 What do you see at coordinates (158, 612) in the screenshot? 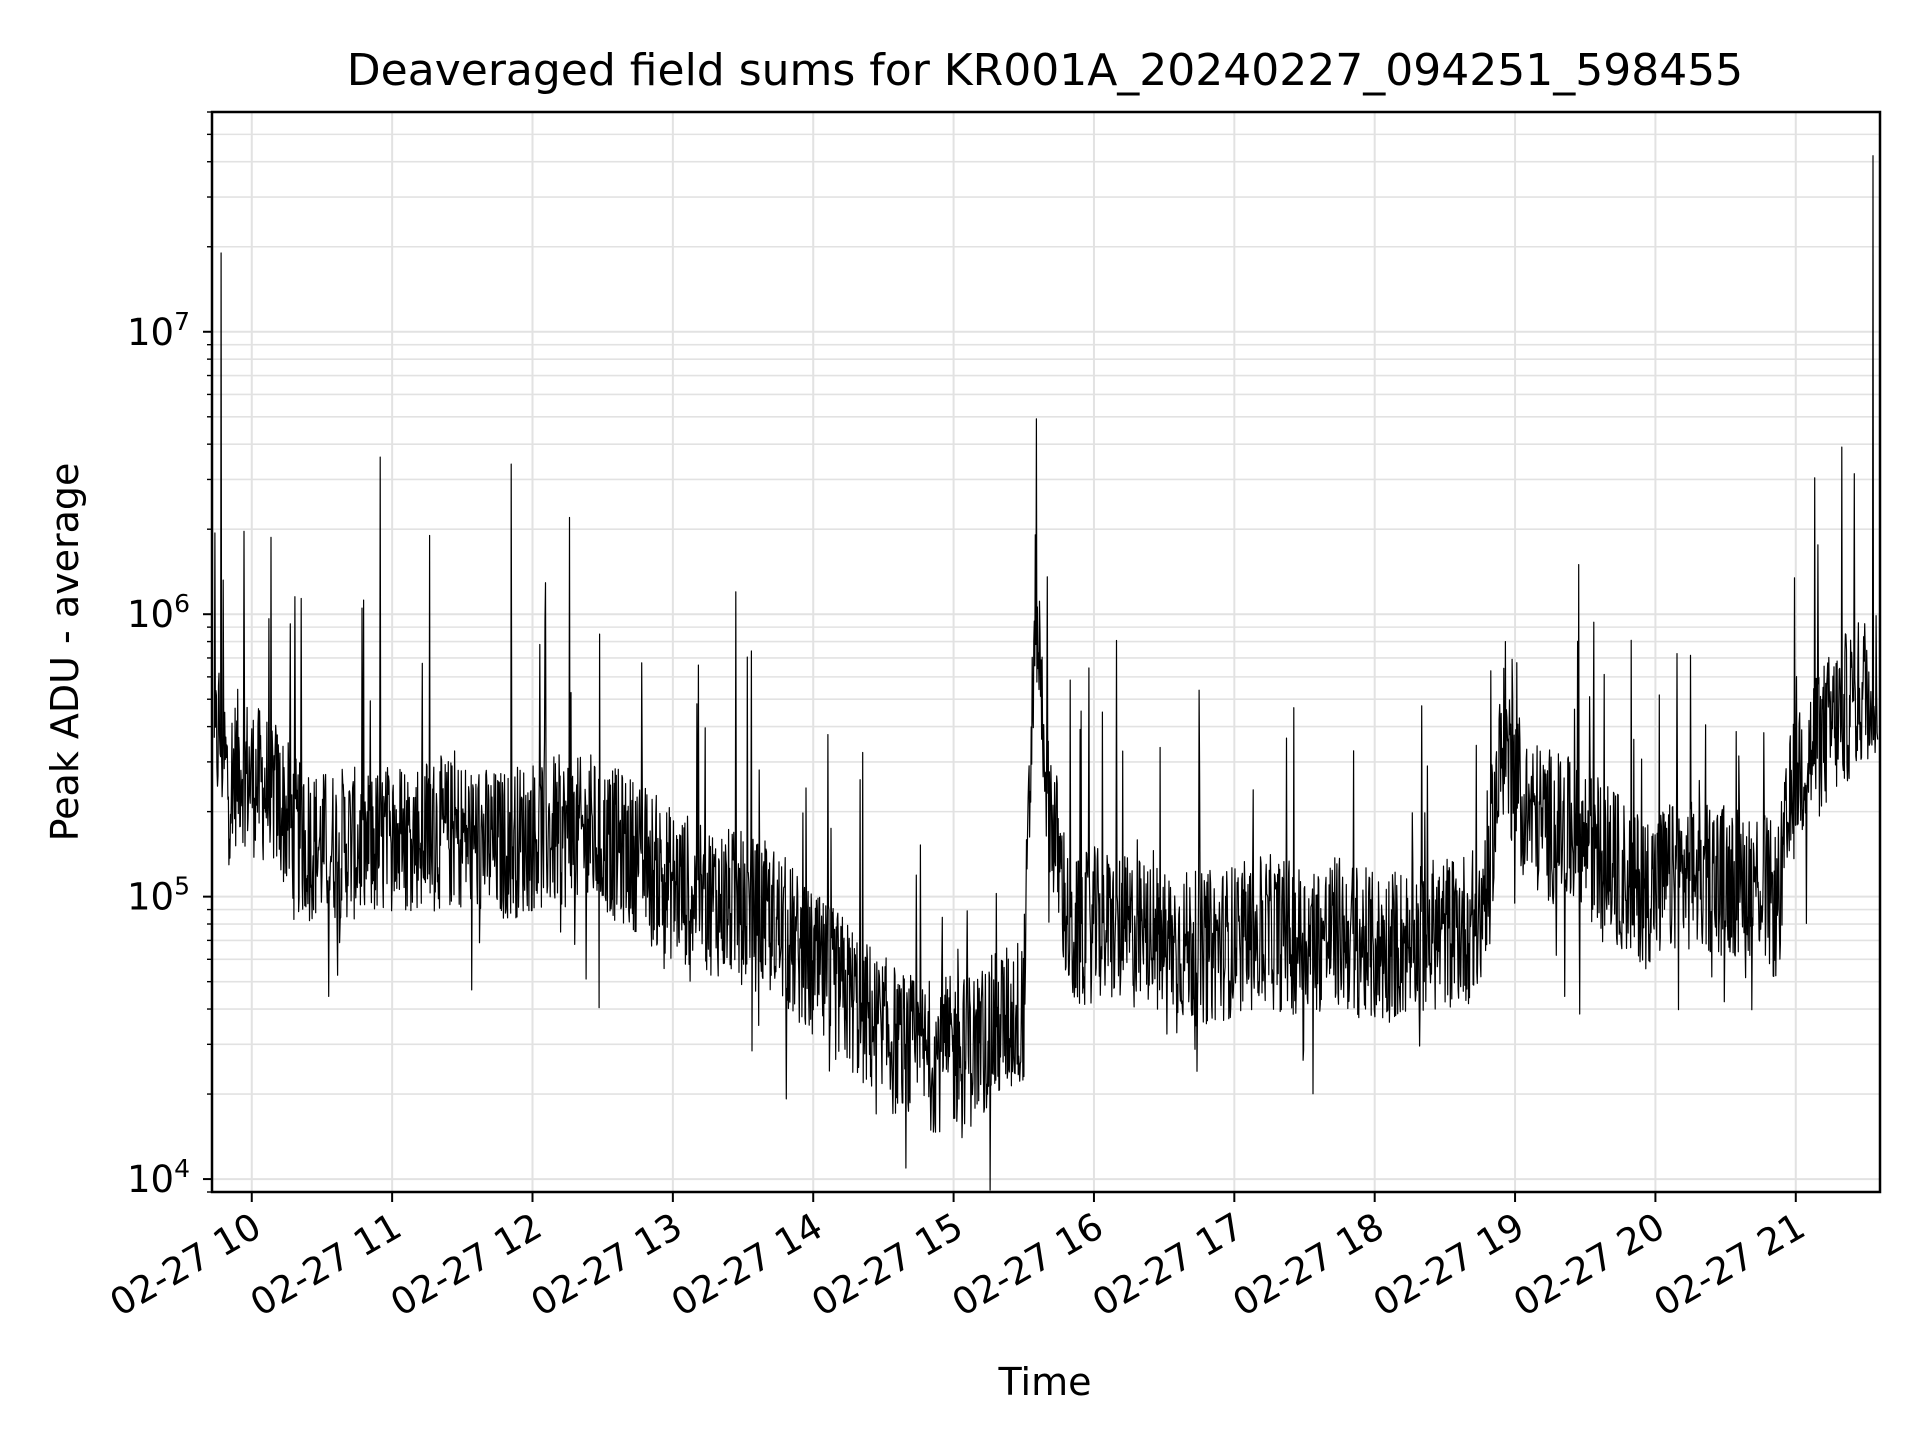
I see `y-tick-label: 106` at bounding box center [158, 612].